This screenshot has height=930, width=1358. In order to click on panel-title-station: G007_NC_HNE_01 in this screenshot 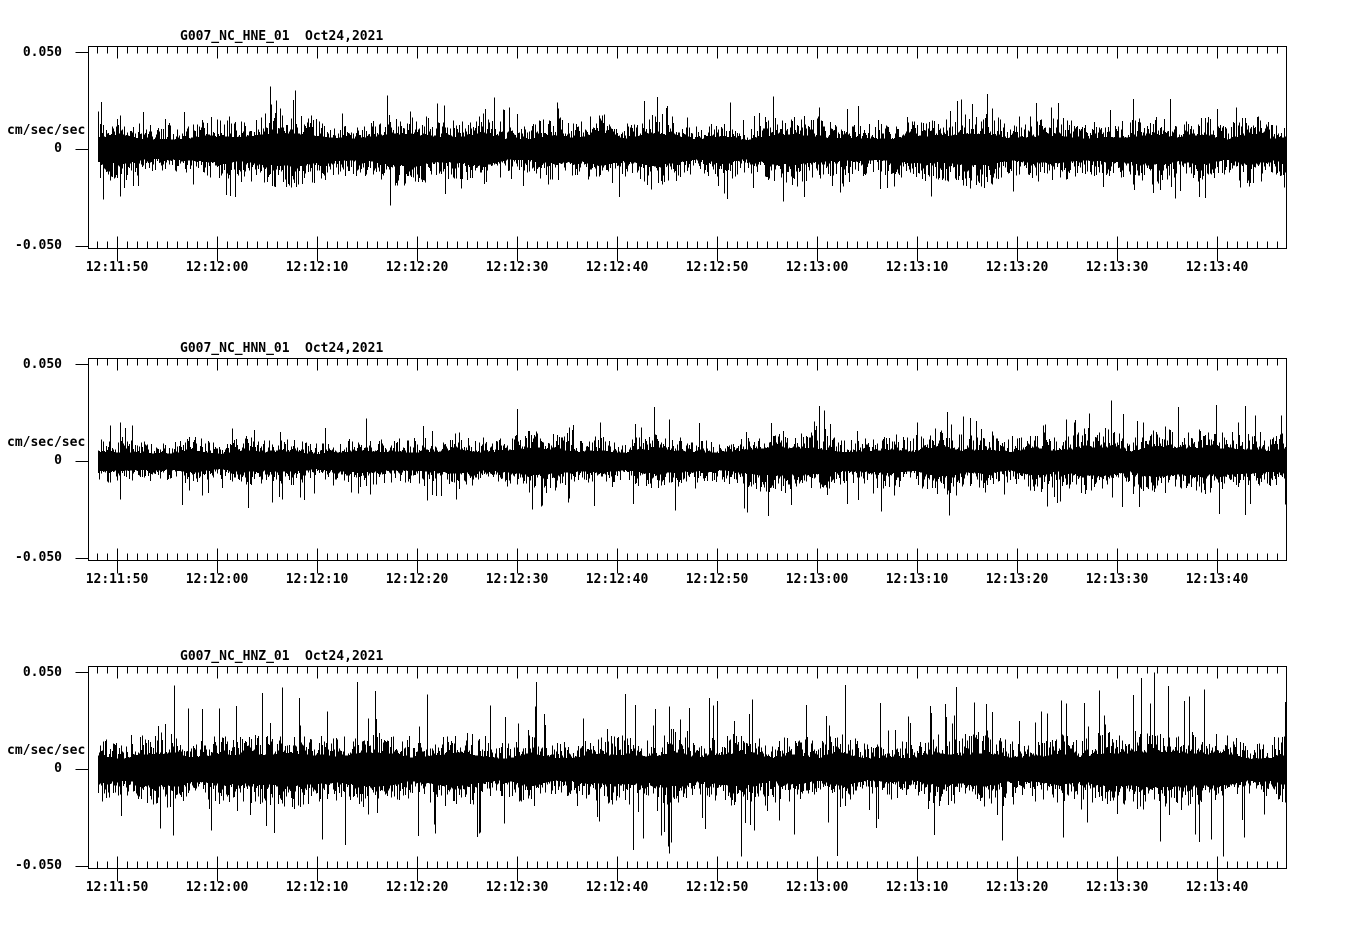, I will do `click(235, 36)`.